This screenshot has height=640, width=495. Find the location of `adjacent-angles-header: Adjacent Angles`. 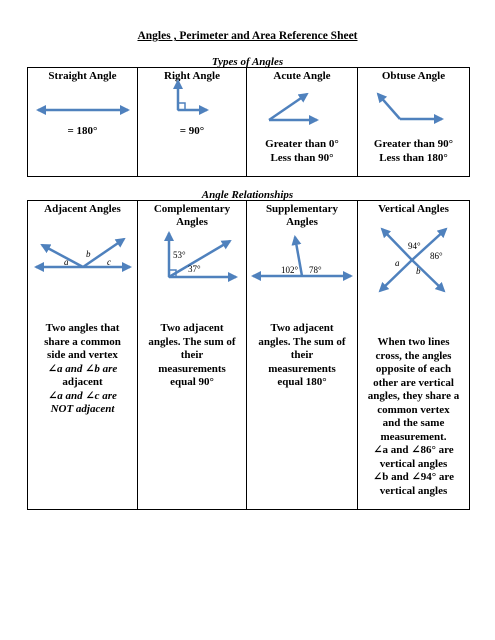

adjacent-angles-header: Adjacent Angles is located at coordinates (82, 209).